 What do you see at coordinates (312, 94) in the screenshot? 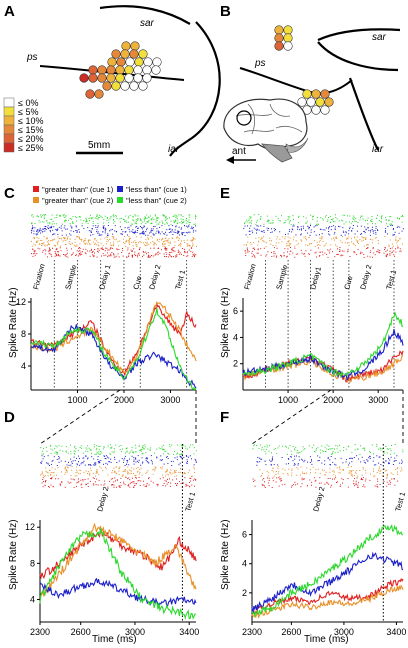
I see `anatomy-panel-b: sar ps iar ant` at bounding box center [312, 94].